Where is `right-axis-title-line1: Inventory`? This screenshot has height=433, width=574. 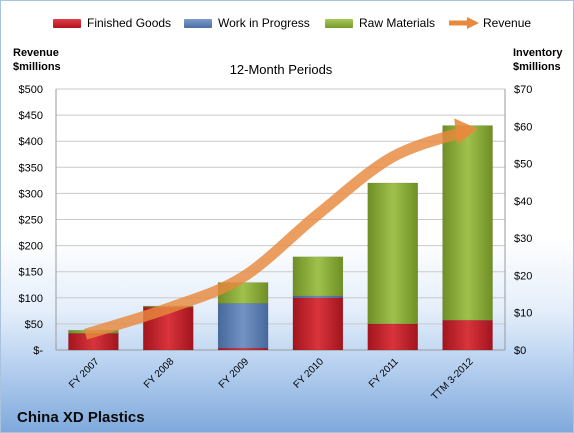 right-axis-title-line1: Inventory is located at coordinates (538, 53).